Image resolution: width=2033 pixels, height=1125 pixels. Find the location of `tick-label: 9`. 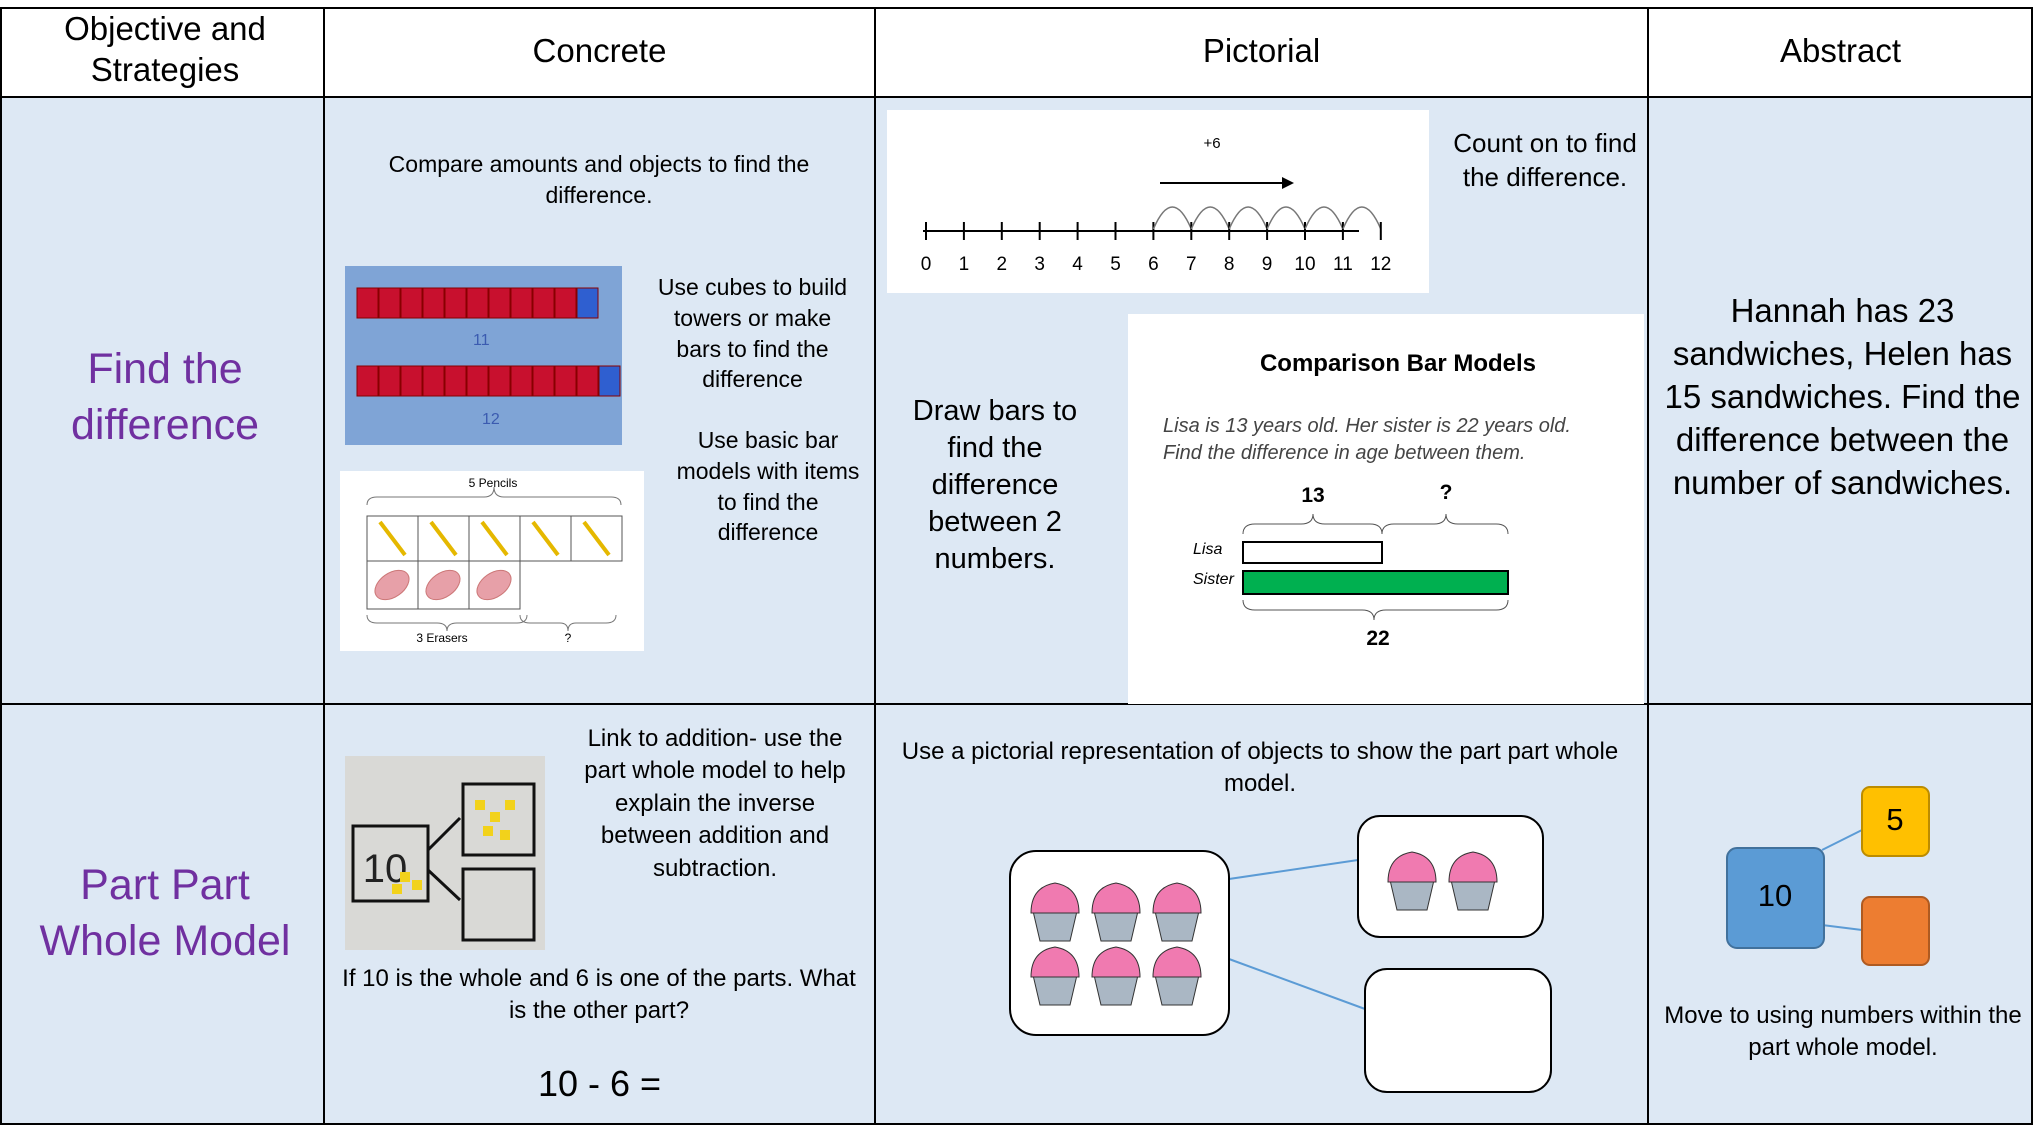

tick-label: 9 is located at coordinates (1267, 264).